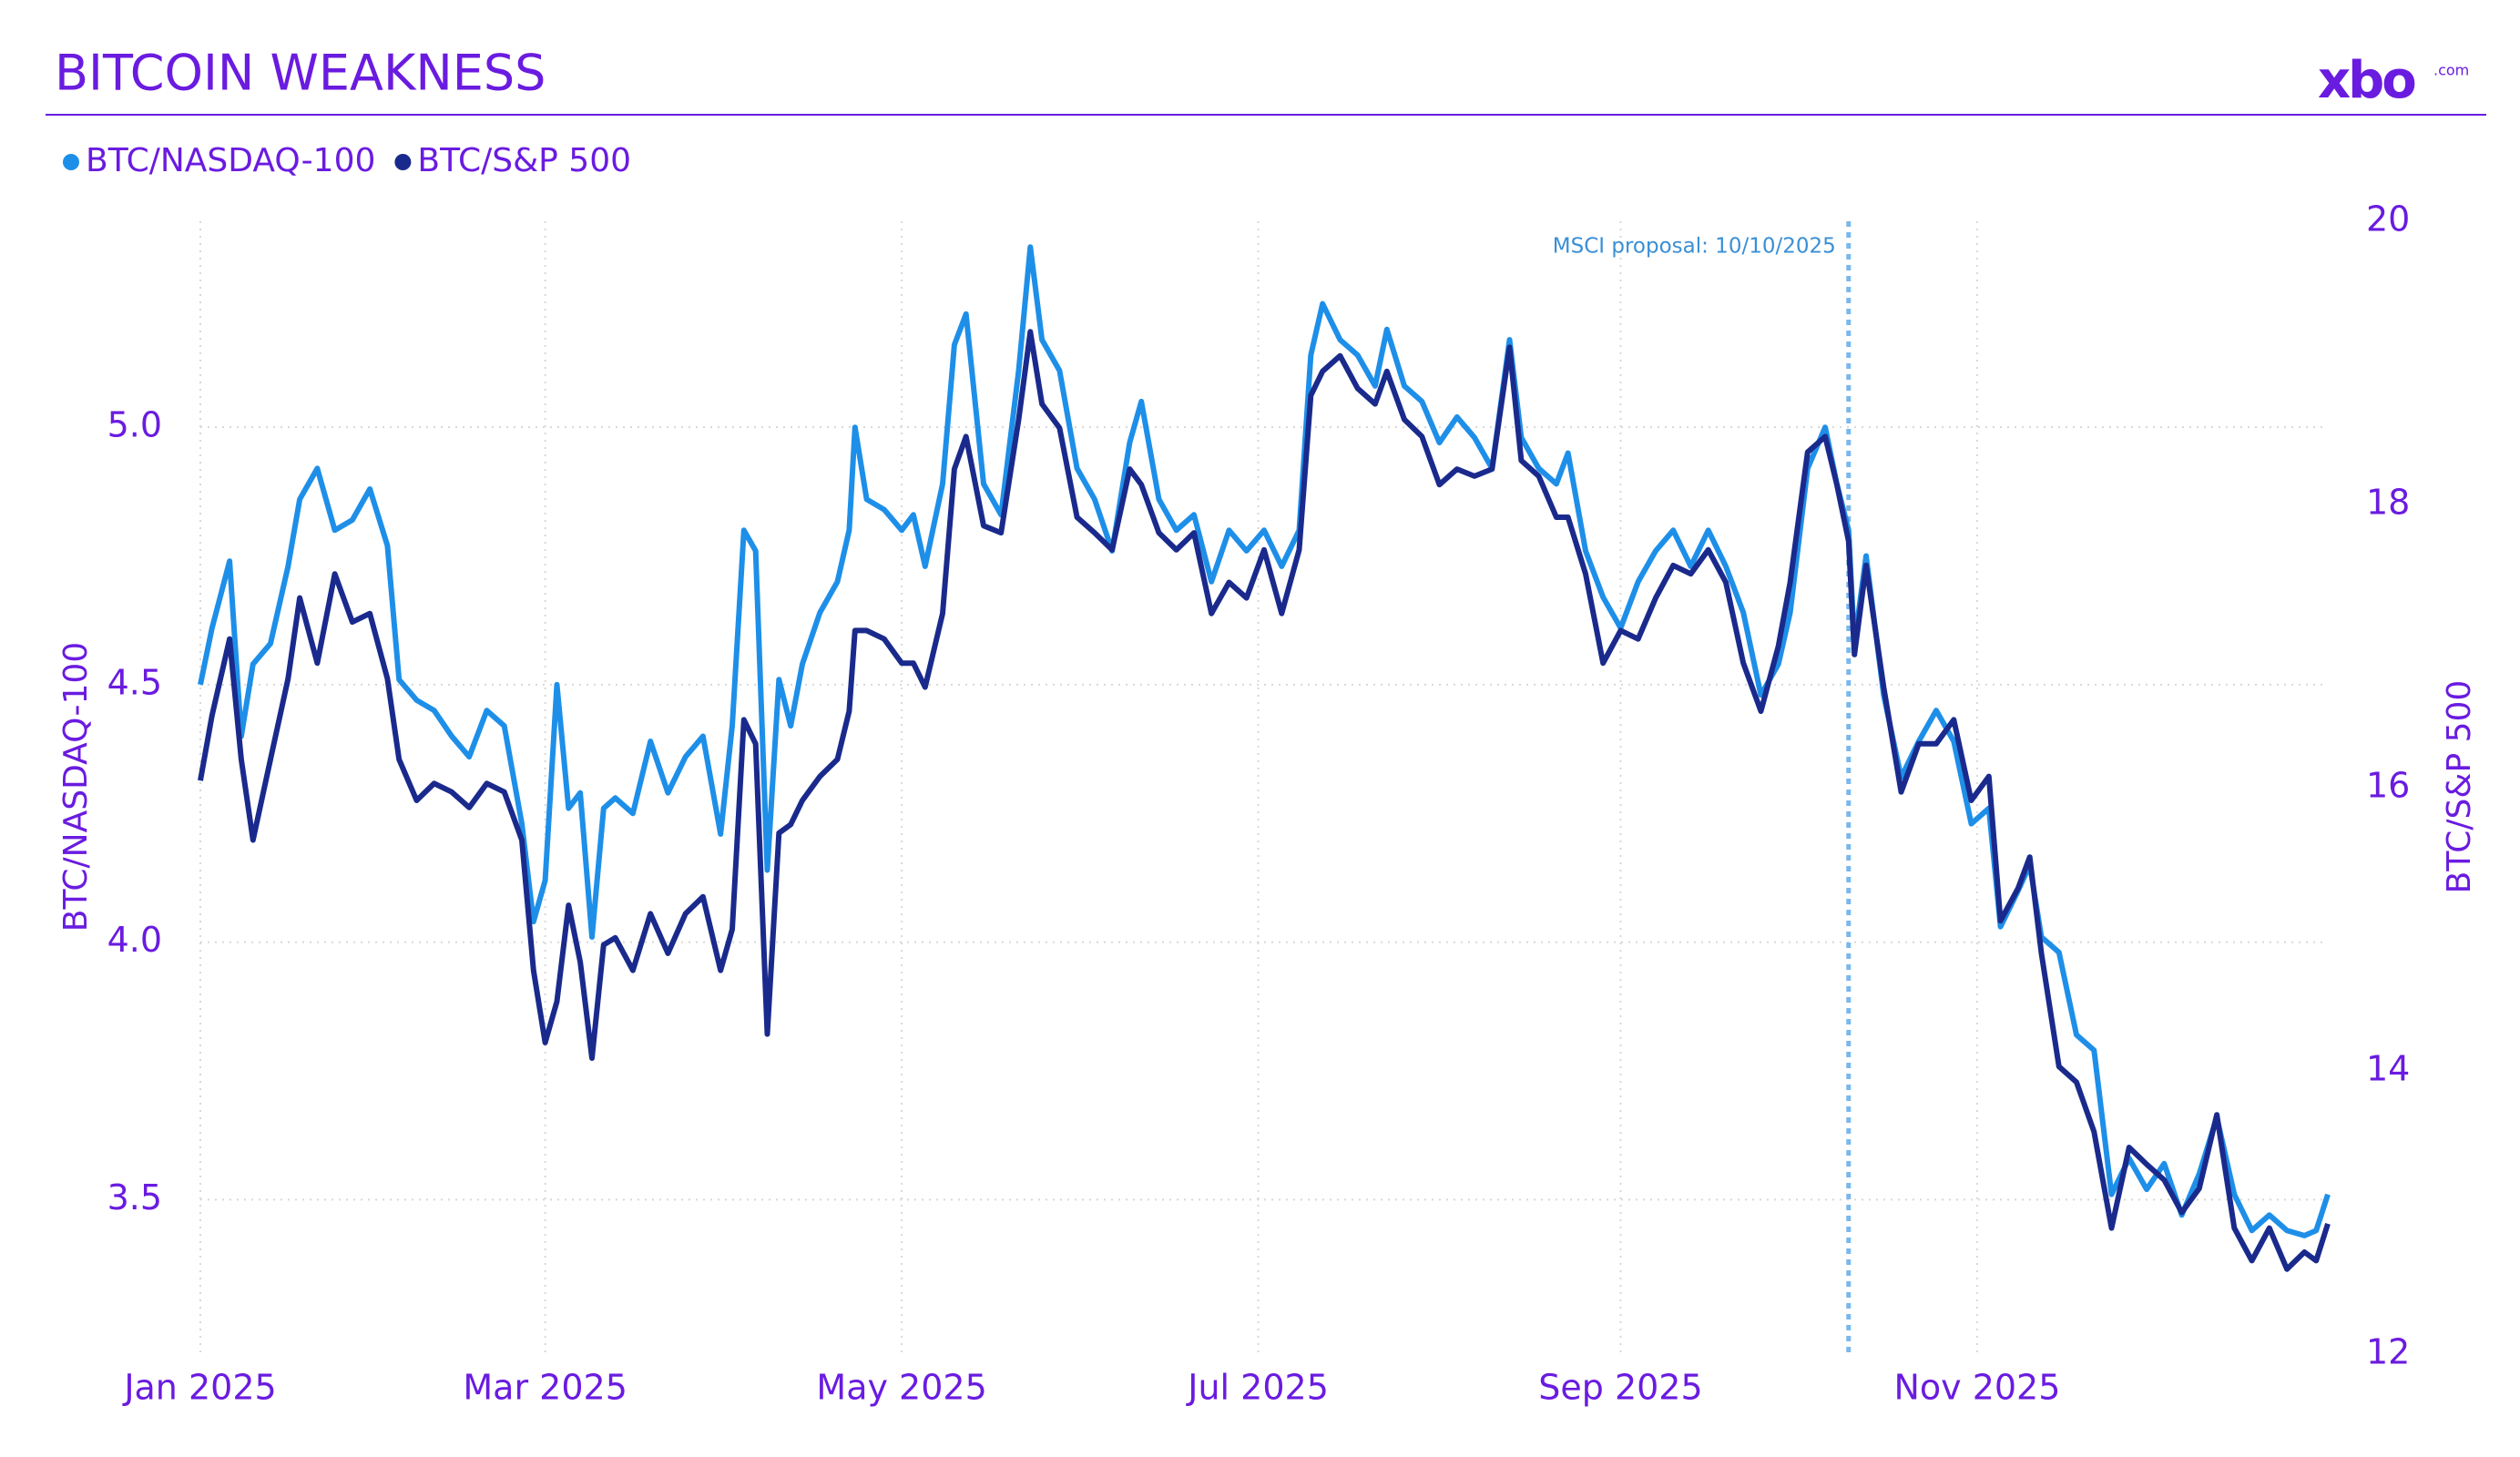  Describe the element at coordinates (1977, 1388) in the screenshot. I see `x-tick-label: Nov 2025` at that location.